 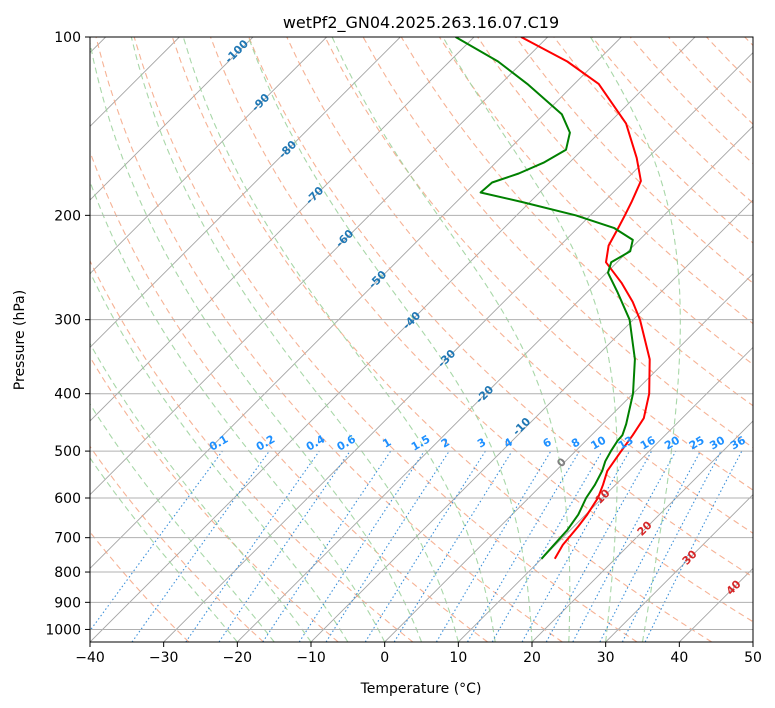 I want to click on y-tick-label: 300, so click(x=67, y=321).